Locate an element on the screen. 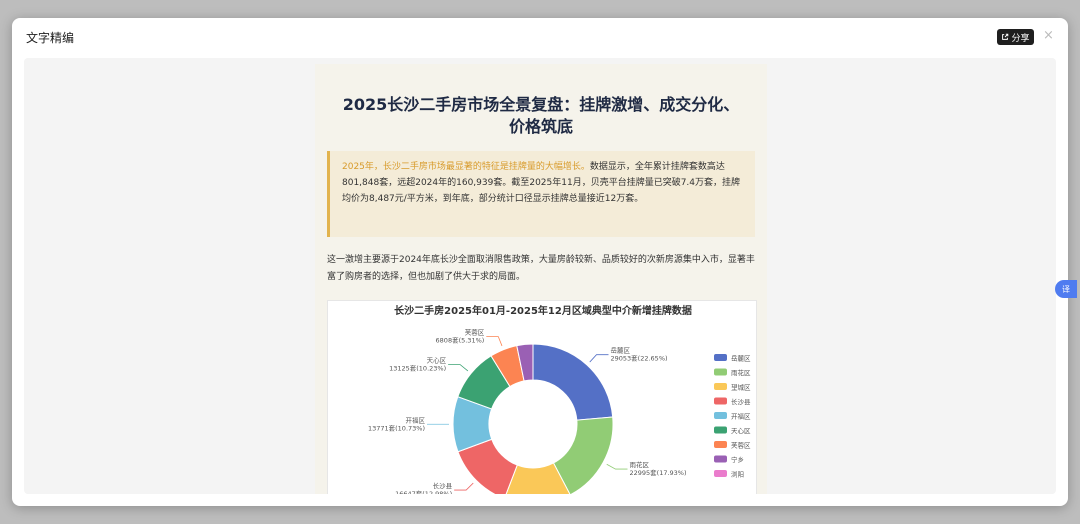  legend-label-5: 天心区 is located at coordinates (741, 431).